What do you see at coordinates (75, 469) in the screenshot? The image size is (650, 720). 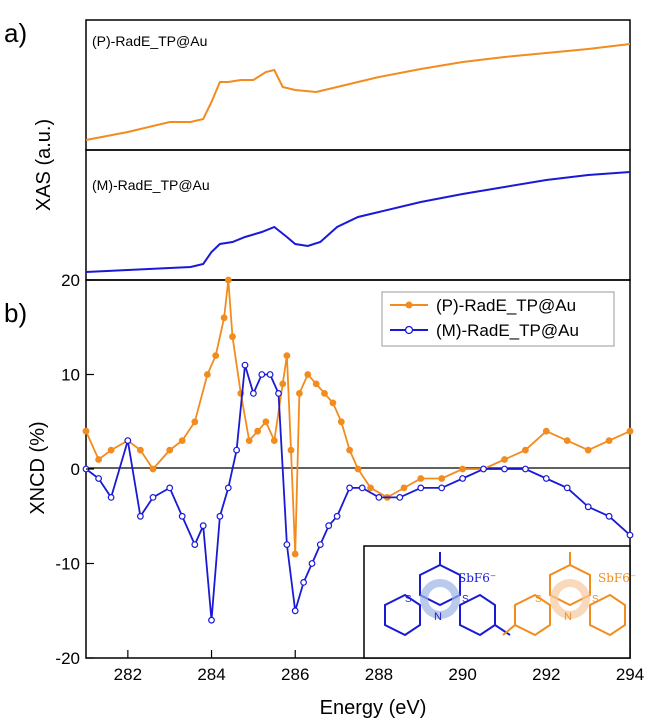 I see `y-tick-label-2: 0` at bounding box center [75, 469].